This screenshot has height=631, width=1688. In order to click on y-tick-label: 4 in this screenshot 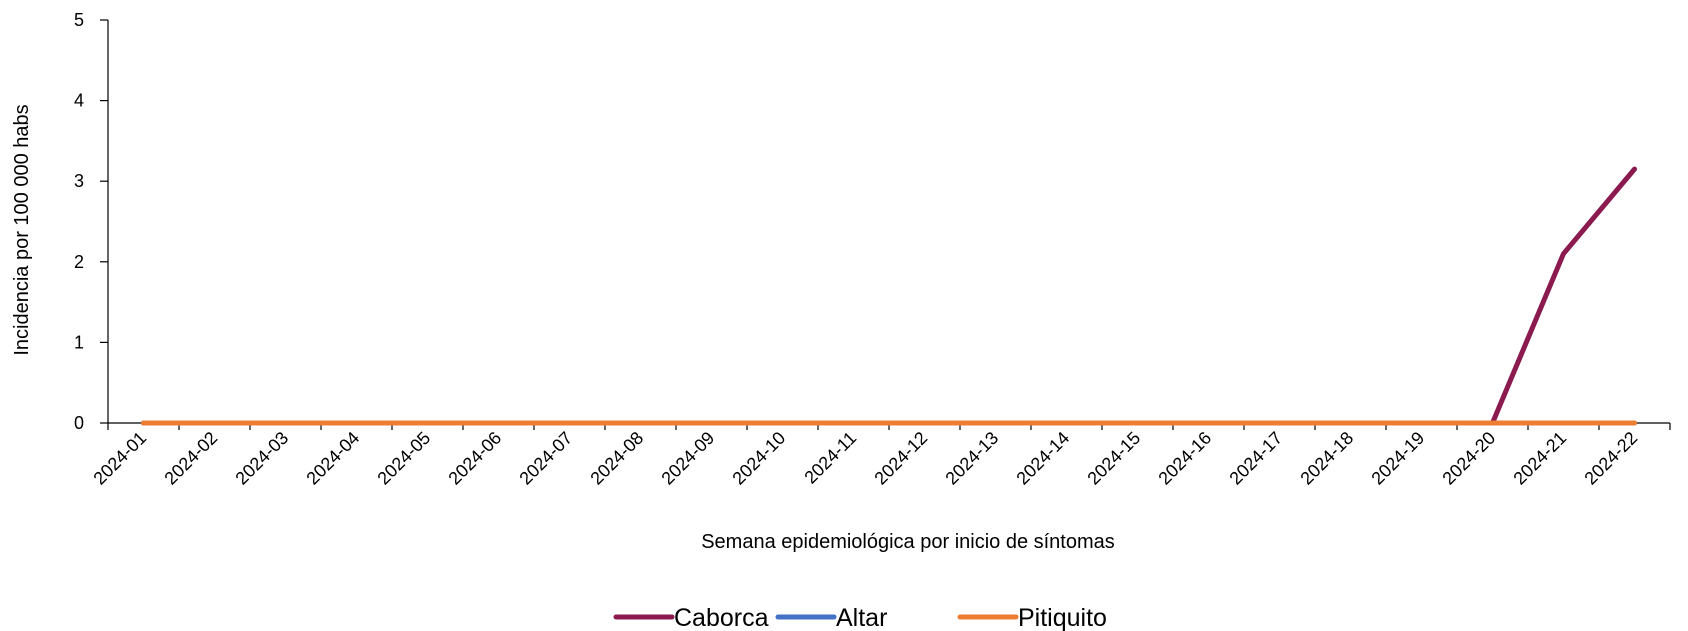, I will do `click(79, 101)`.